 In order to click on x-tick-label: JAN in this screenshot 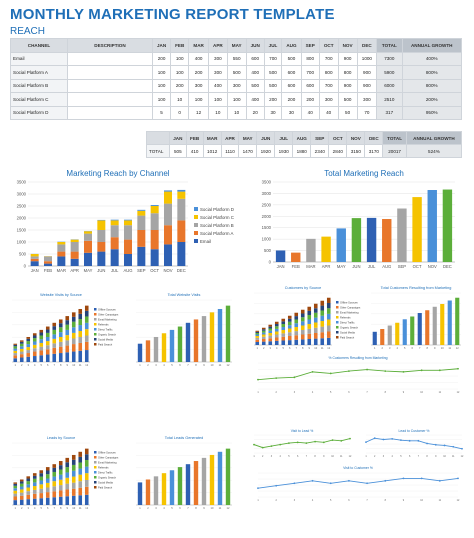, I will do `click(35, 270)`.